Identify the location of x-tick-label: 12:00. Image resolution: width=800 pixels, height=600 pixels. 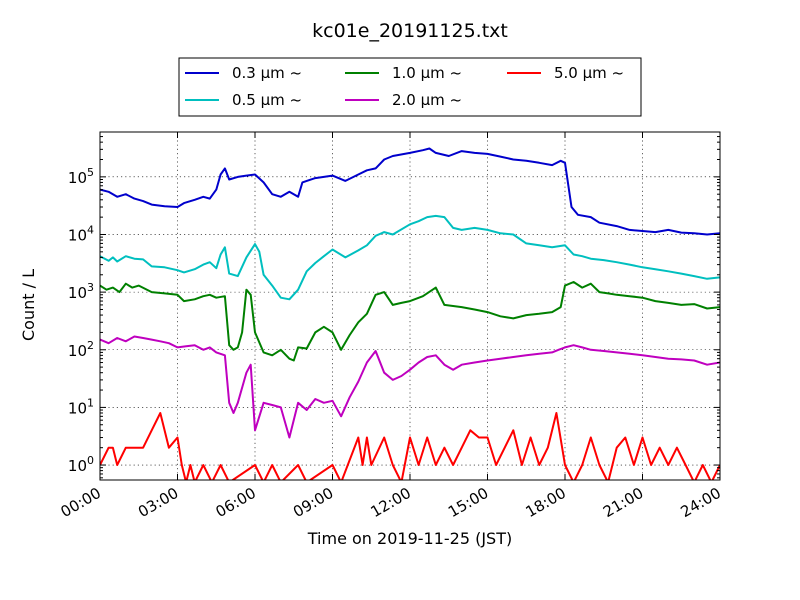
(391, 502).